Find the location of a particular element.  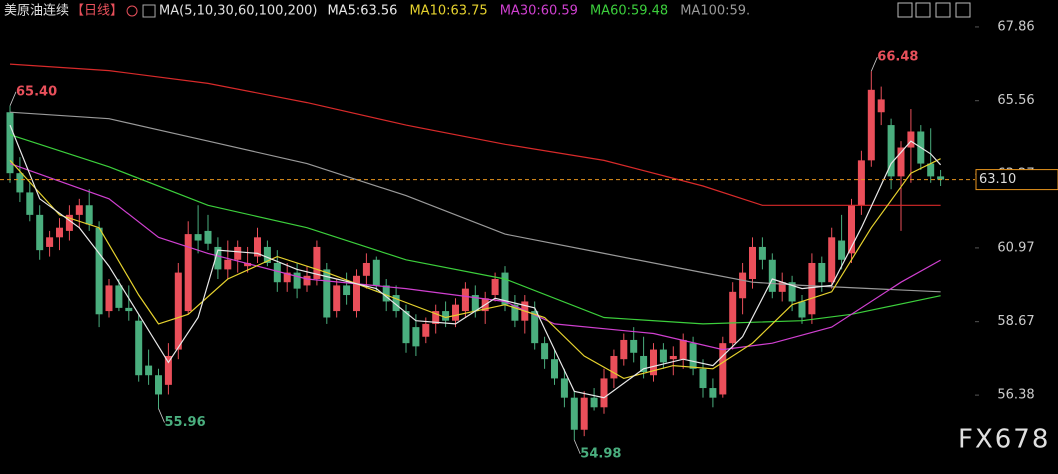

header-text: 【日线】 is located at coordinates (97, 11).